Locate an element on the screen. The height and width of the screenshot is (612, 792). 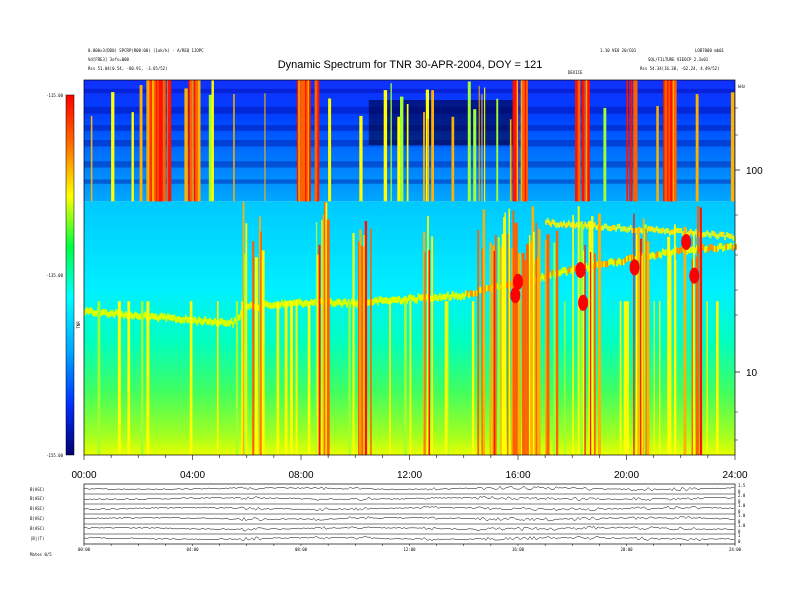
panel-x-tick: 04:00 is located at coordinates (192, 549).